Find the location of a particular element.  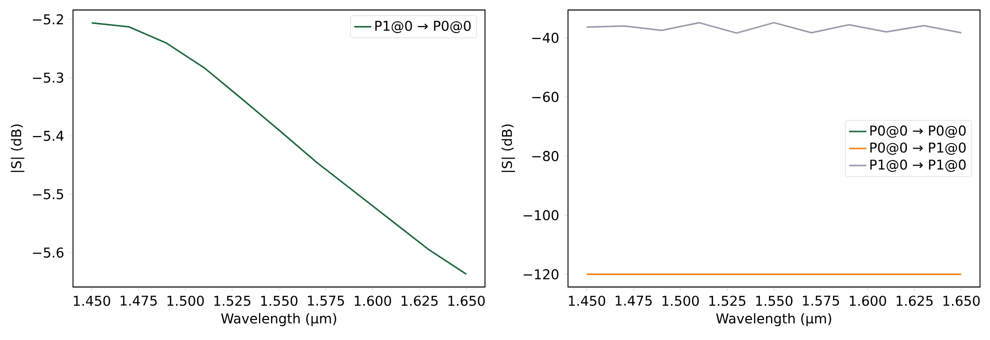

y-tick-label: −5.6 is located at coordinates (48, 252).